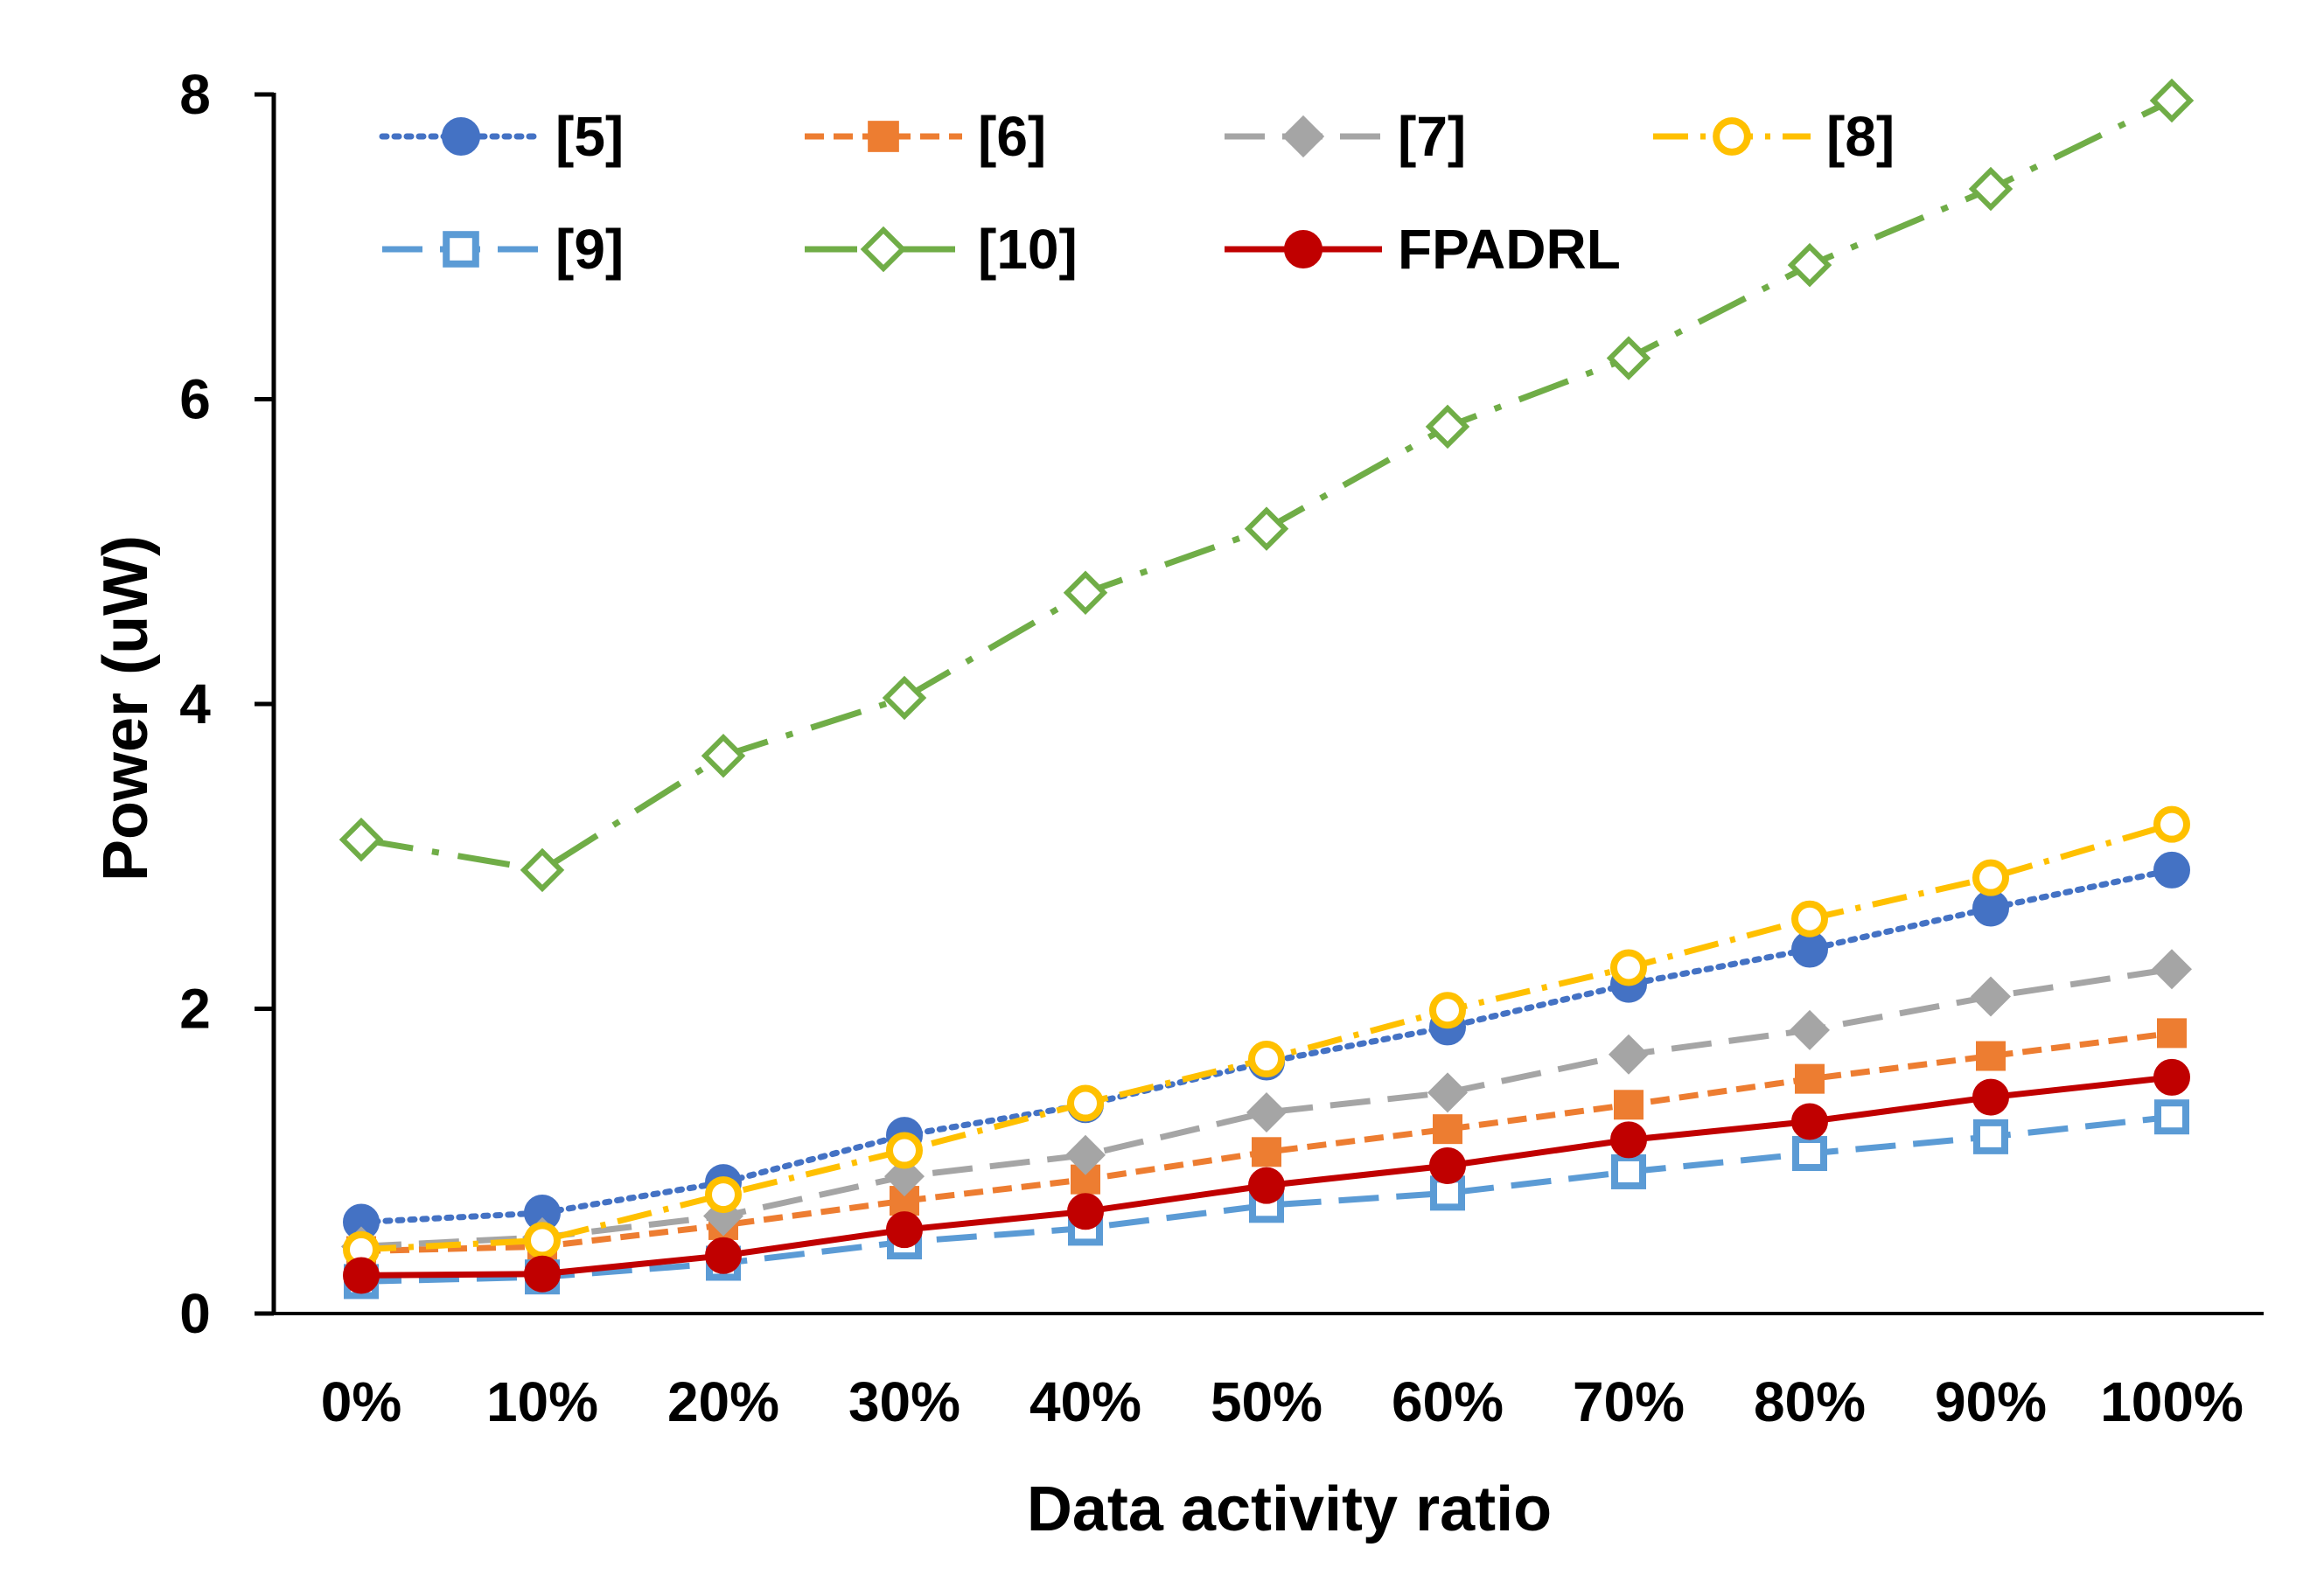 This screenshot has height=1589, width=2324. What do you see at coordinates (926, 137) in the screenshot?
I see `legend-item: [6]` at bounding box center [926, 137].